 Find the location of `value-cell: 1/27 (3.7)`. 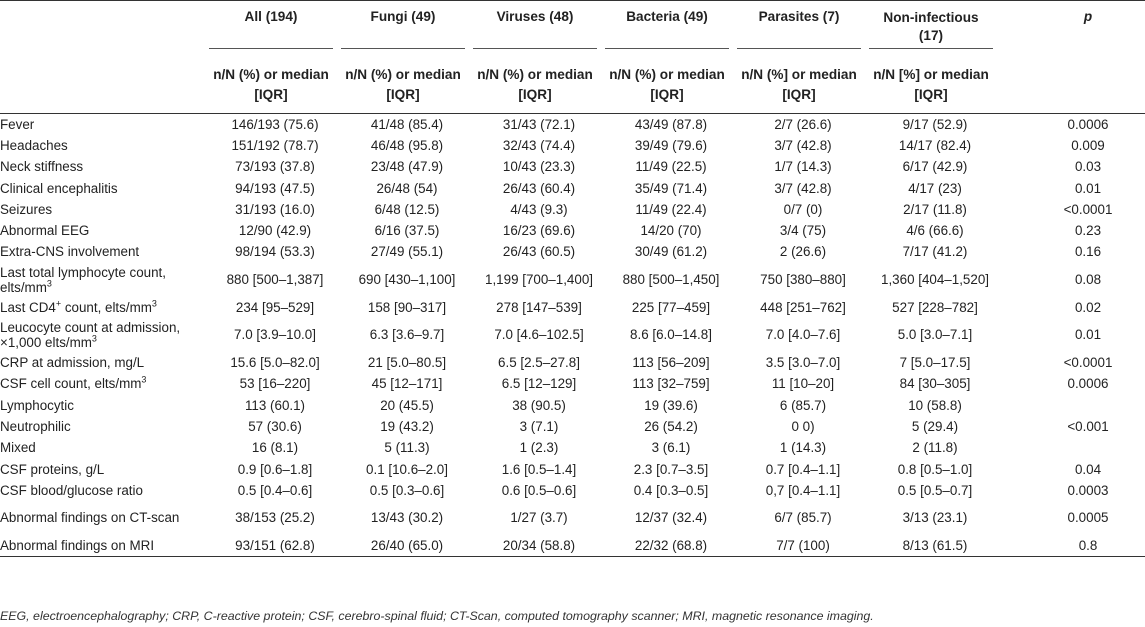

value-cell: 1/27 (3.7) is located at coordinates (539, 518).